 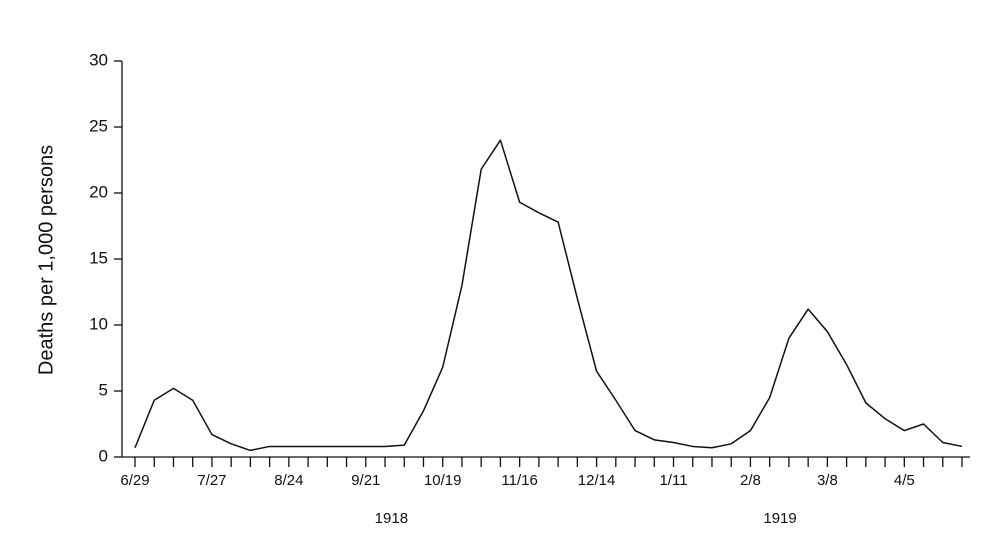 I want to click on x-tick-label: 9/21, so click(x=365, y=480).